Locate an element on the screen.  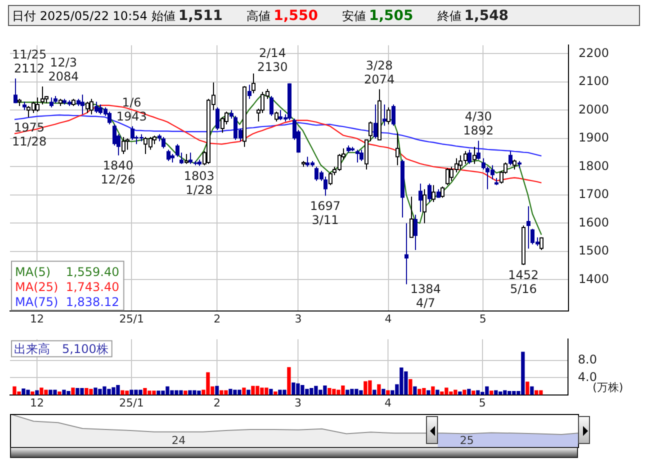
text: 1975 11/28 is located at coordinates (29, 134).